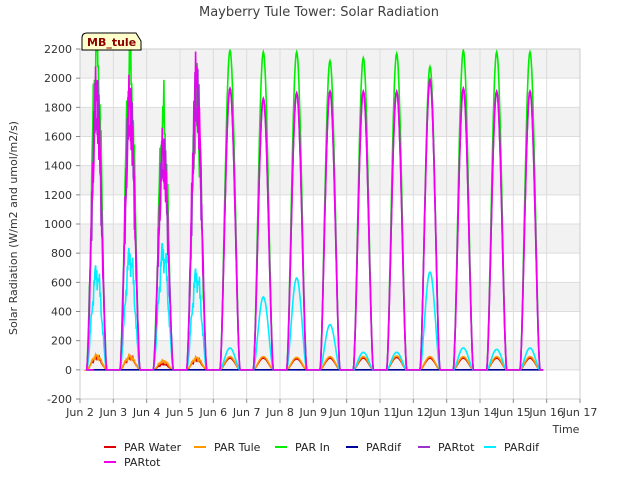  What do you see at coordinates (346, 412) in the screenshot?
I see `x-tick-label: Jun 10` at bounding box center [346, 412].